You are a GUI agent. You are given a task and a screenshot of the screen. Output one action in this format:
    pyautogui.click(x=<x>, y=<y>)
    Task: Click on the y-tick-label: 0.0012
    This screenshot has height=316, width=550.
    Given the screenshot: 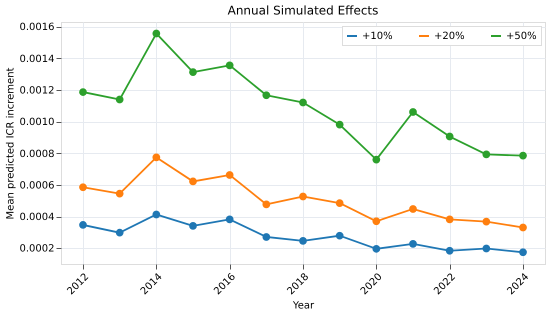 What is the action you would take?
    pyautogui.click(x=37, y=91)
    